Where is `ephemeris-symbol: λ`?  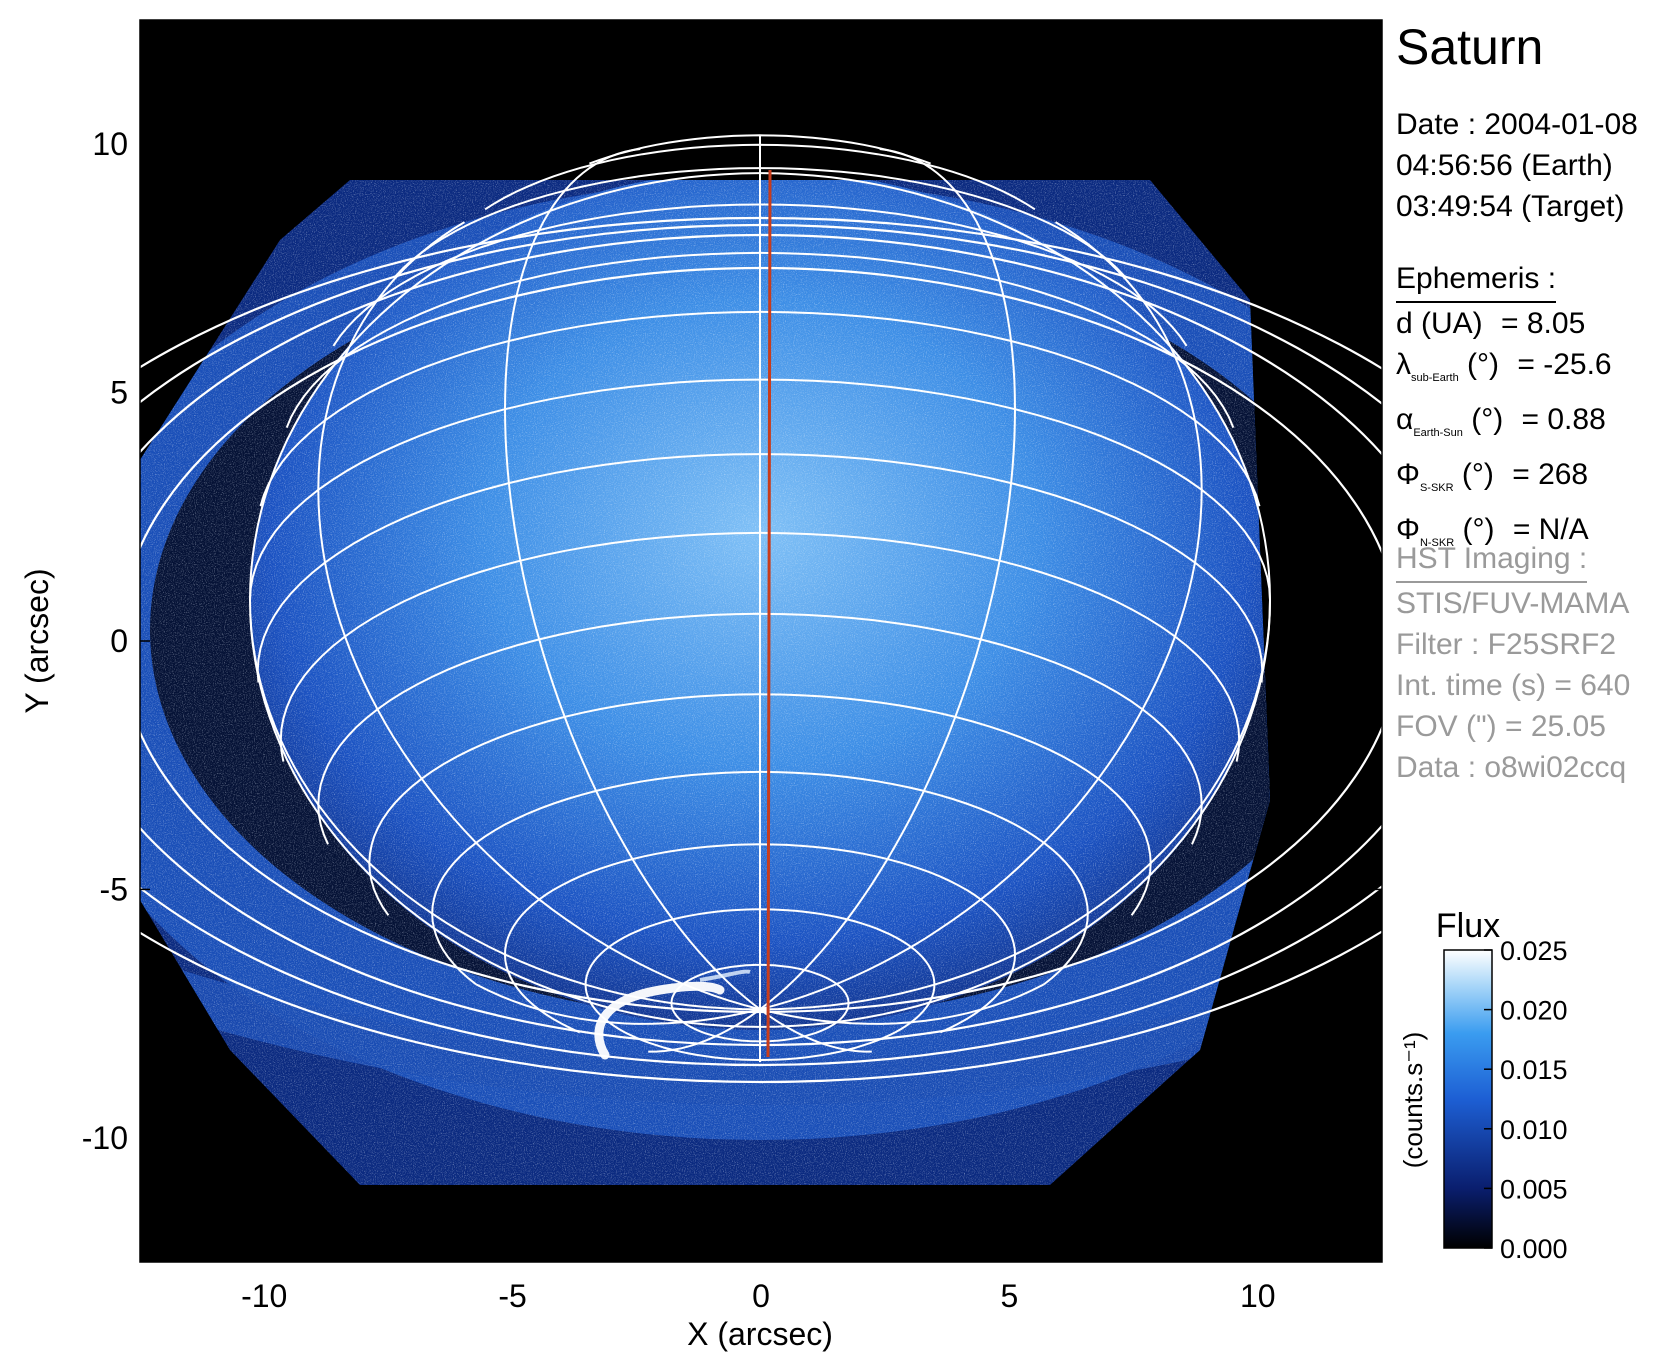
ephemeris-symbol: λ is located at coordinates (1403, 364).